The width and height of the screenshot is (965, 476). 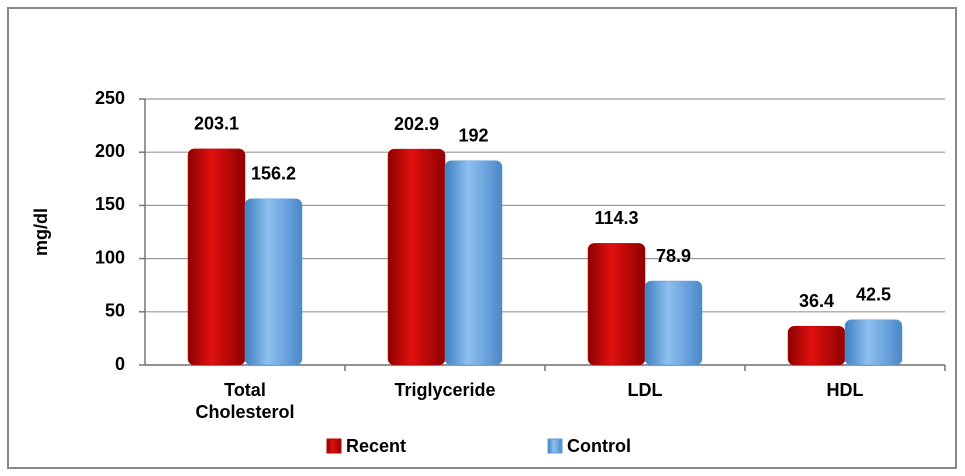 What do you see at coordinates (816, 301) in the screenshot?
I see `data-label: 36.4` at bounding box center [816, 301].